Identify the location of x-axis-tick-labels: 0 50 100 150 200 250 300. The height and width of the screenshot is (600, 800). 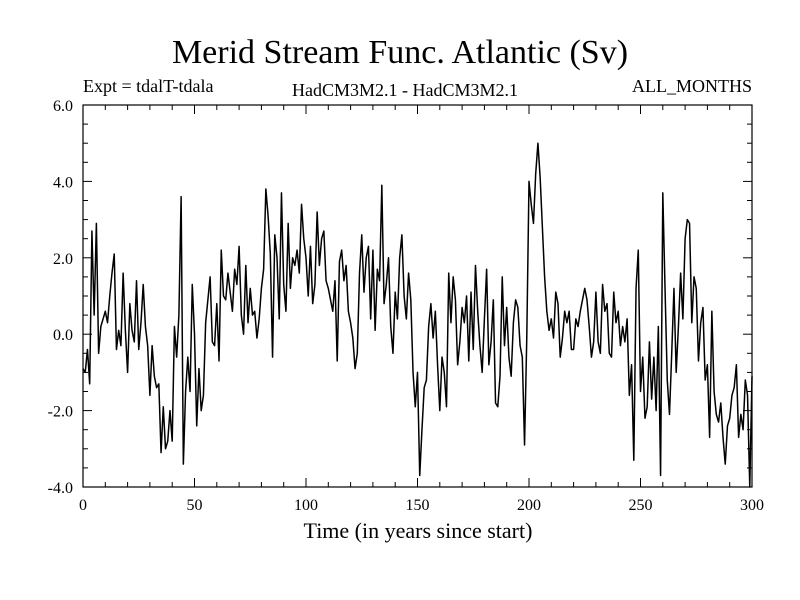
(421, 505).